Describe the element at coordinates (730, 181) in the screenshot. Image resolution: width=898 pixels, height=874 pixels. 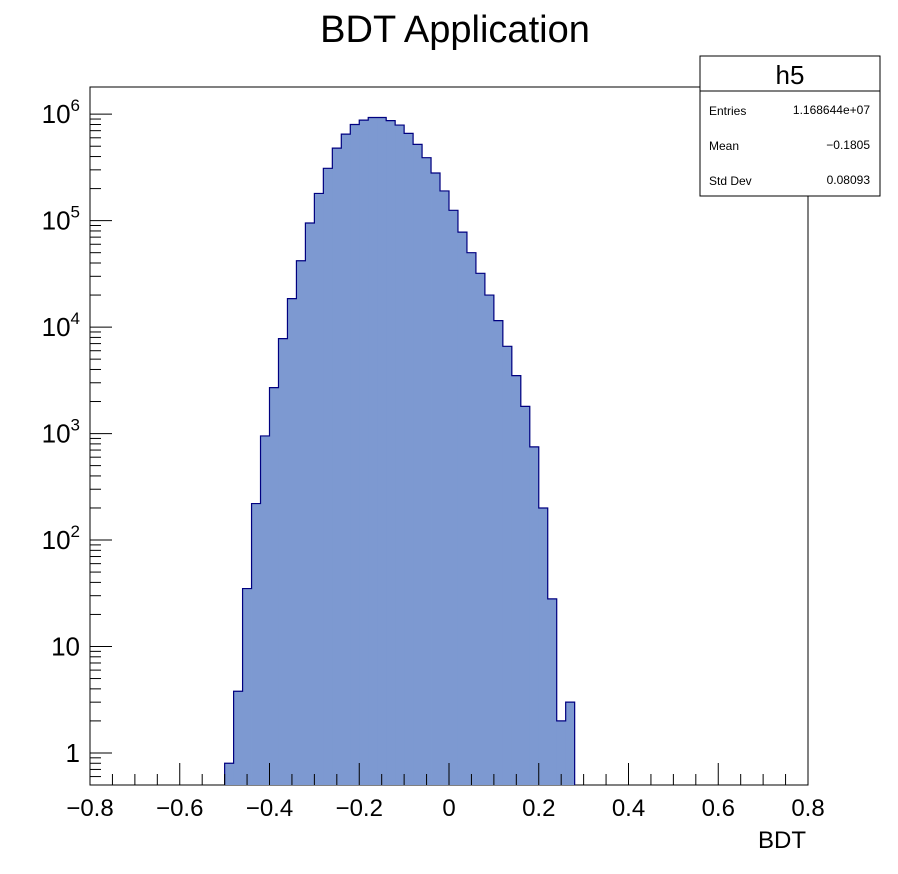
I see `stats-stddev-label: Std Dev` at that location.